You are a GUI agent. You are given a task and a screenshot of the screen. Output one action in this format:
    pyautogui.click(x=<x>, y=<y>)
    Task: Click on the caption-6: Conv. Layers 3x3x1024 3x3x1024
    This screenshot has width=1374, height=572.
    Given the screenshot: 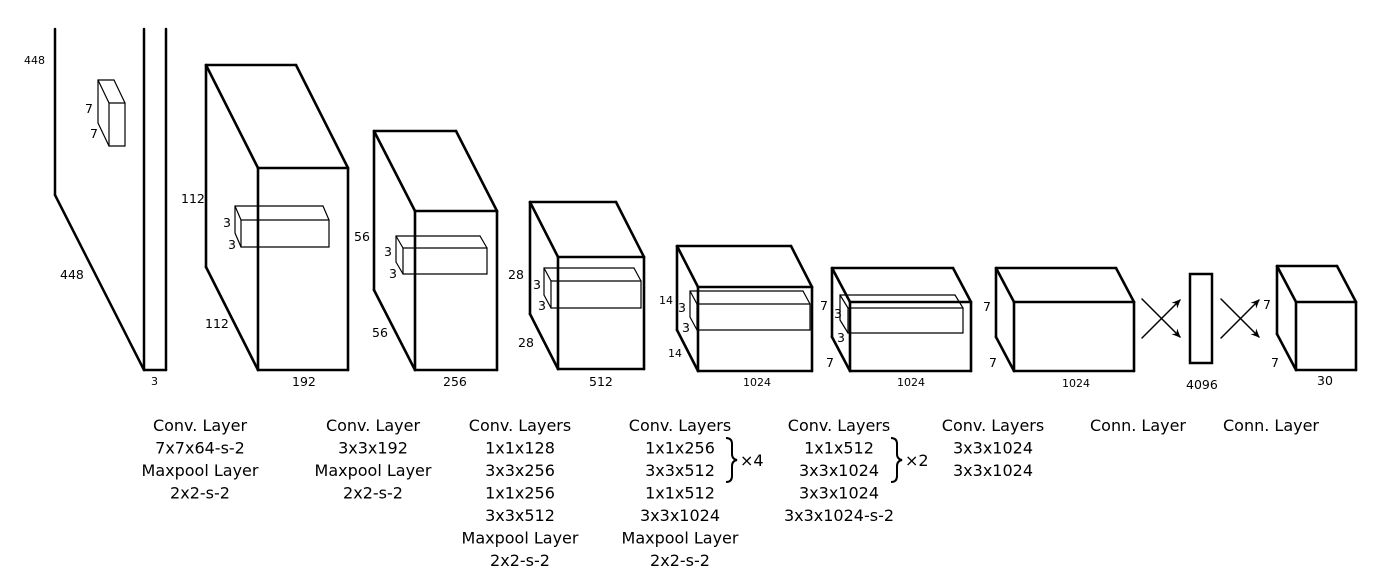 What is the action you would take?
    pyautogui.click(x=993, y=448)
    